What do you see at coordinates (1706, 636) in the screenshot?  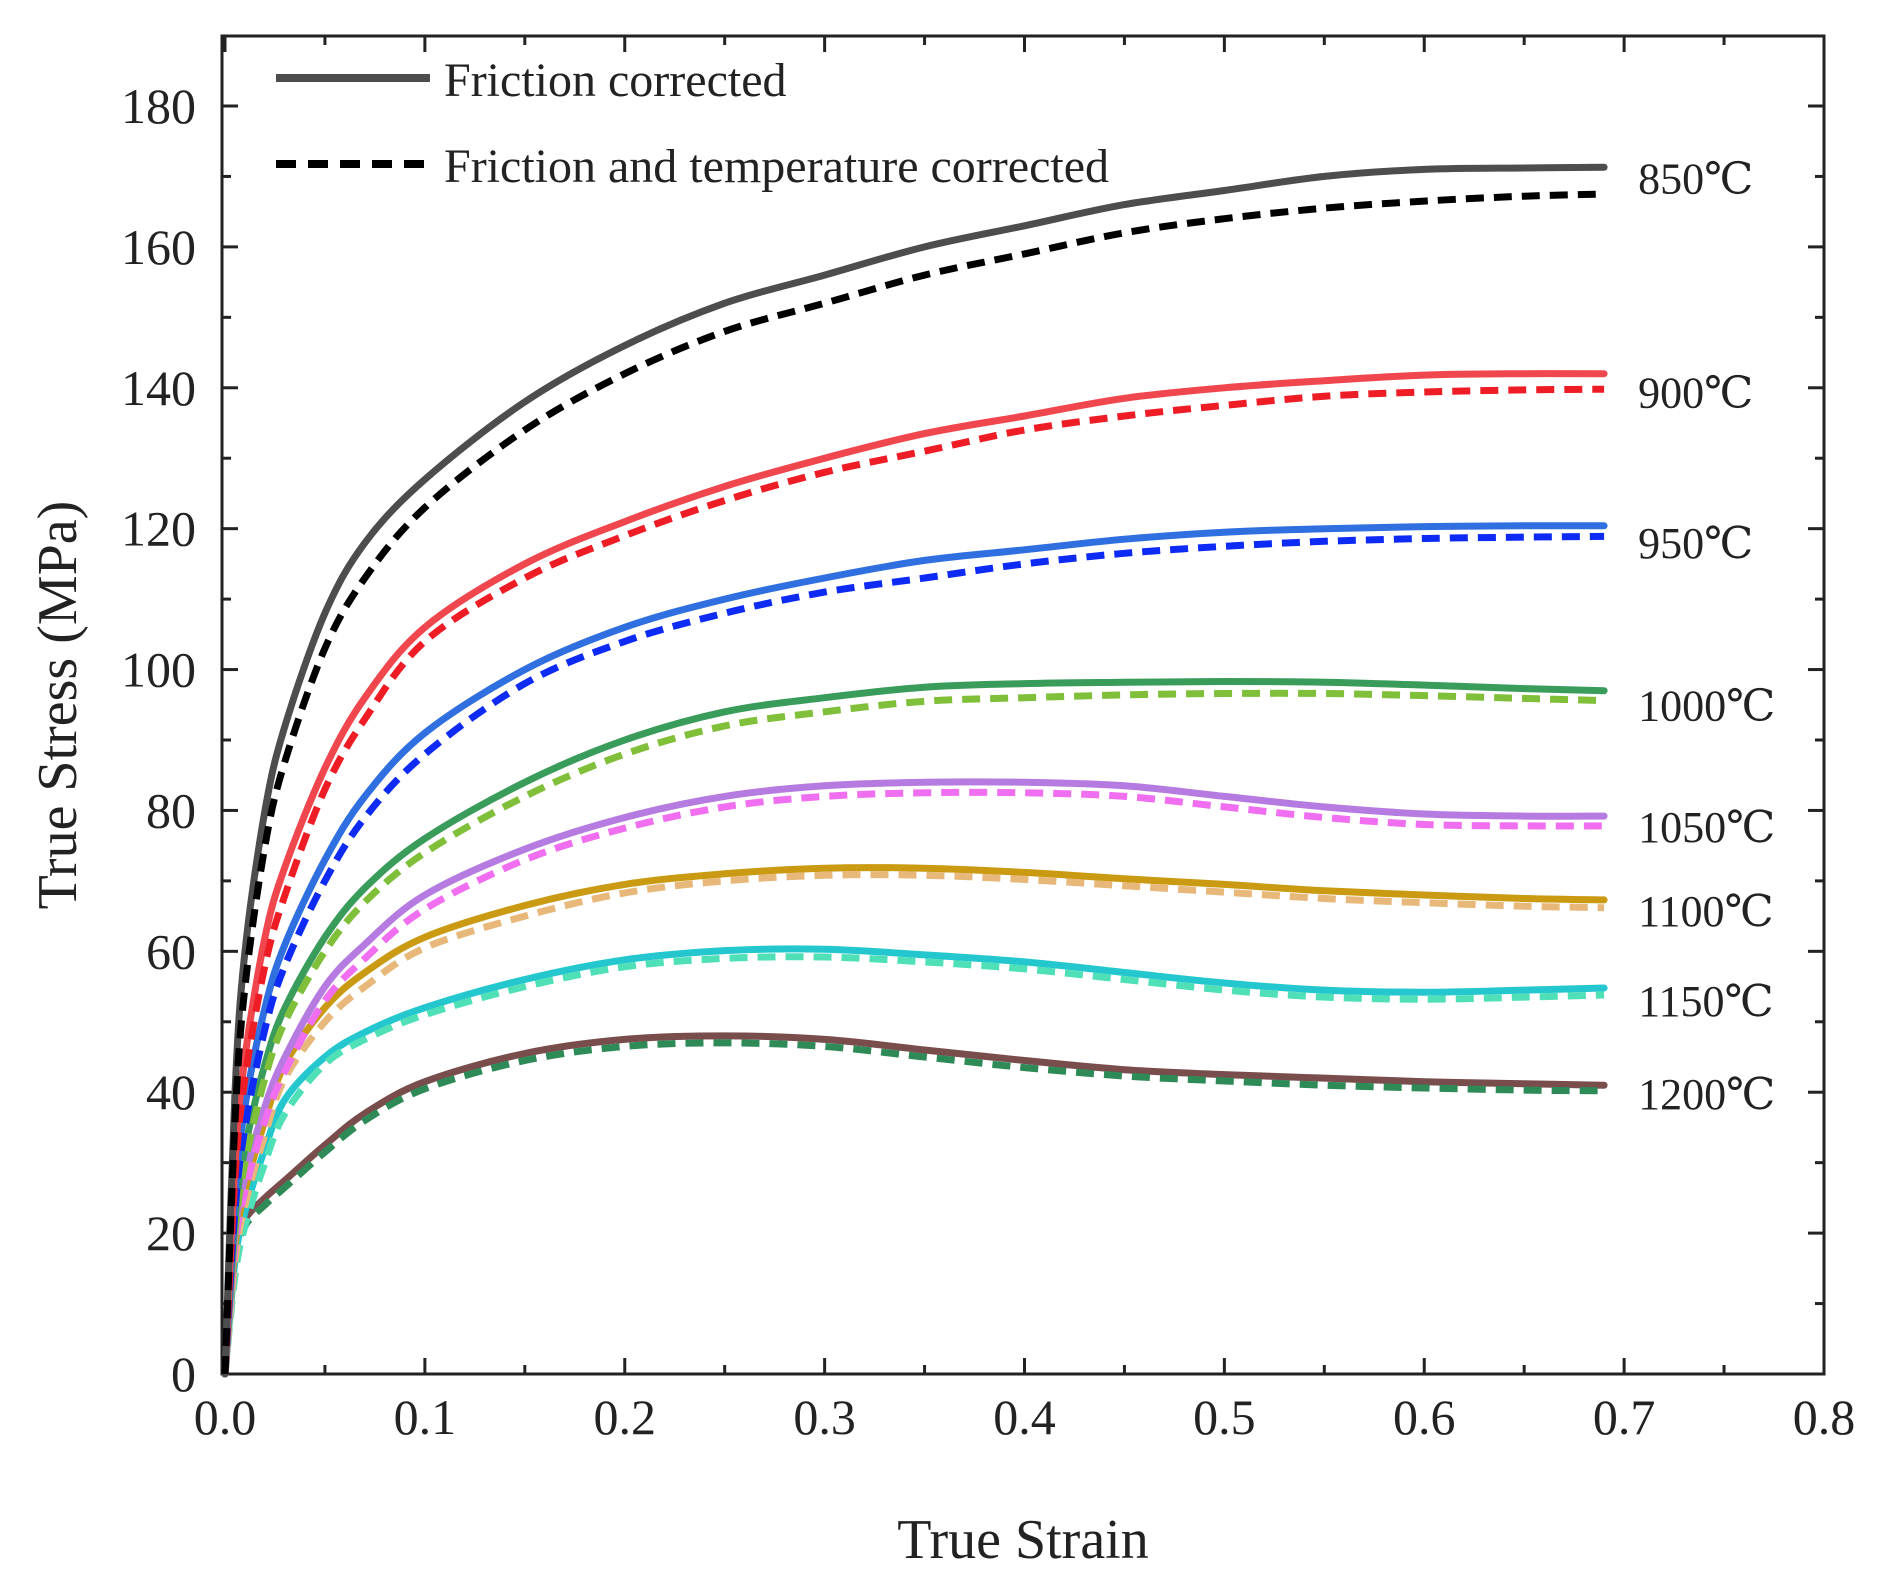 I see `temperature-labels: 850℃ 900℃ 950℃ 1000℃ 1050℃ 1100℃ 1150℃ 1200℃` at bounding box center [1706, 636].